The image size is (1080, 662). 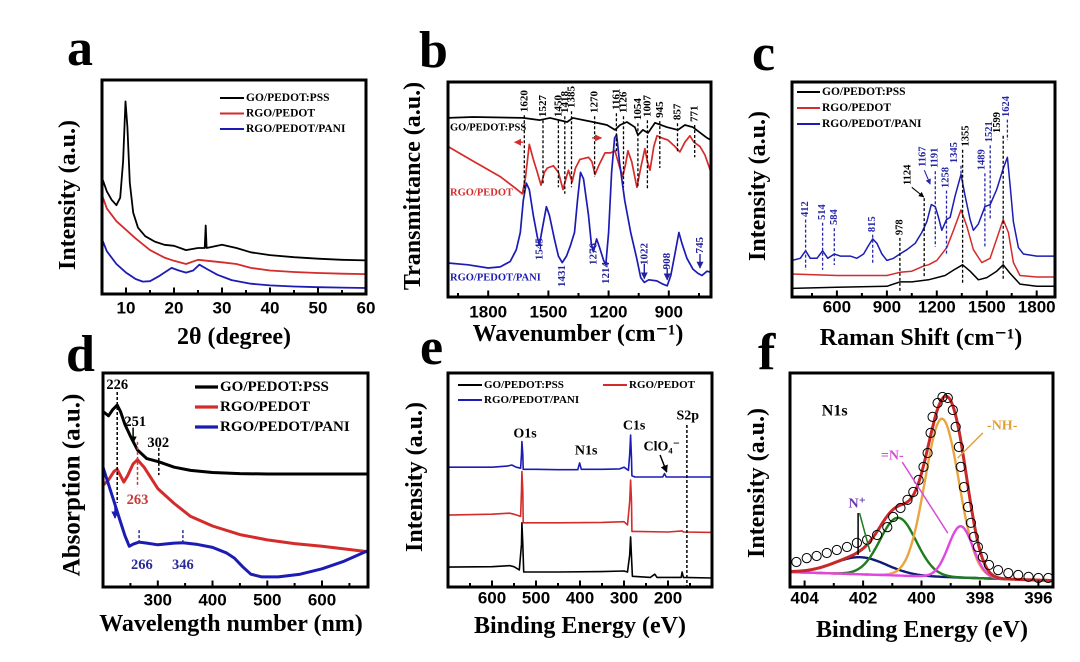 What do you see at coordinates (892, 456) in the screenshot?
I see `annotation-label: =N-` at bounding box center [892, 456].